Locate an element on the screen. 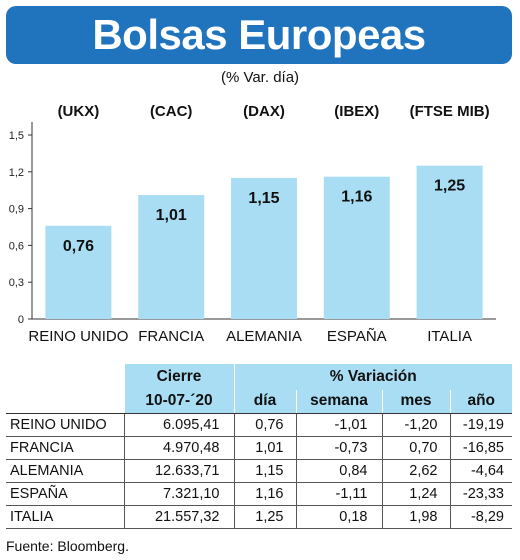 The height and width of the screenshot is (560, 520). row-week: -1,01 is located at coordinates (338, 425).